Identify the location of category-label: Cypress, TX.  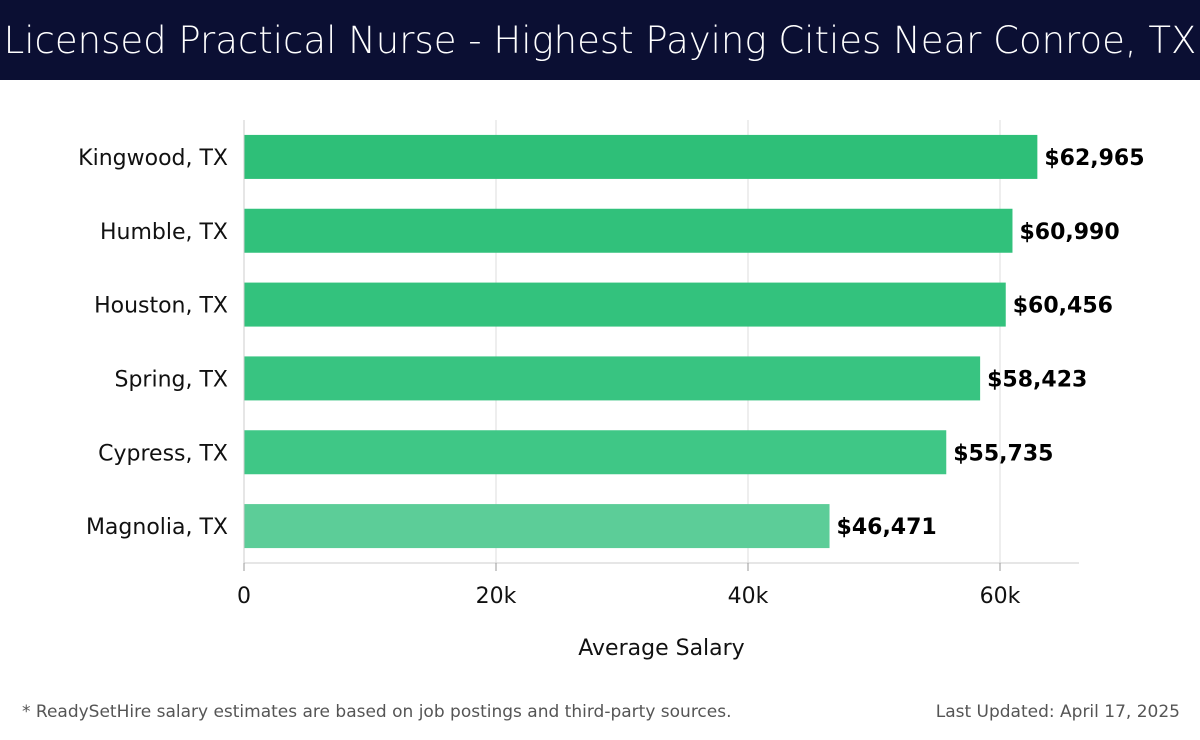
(163, 453).